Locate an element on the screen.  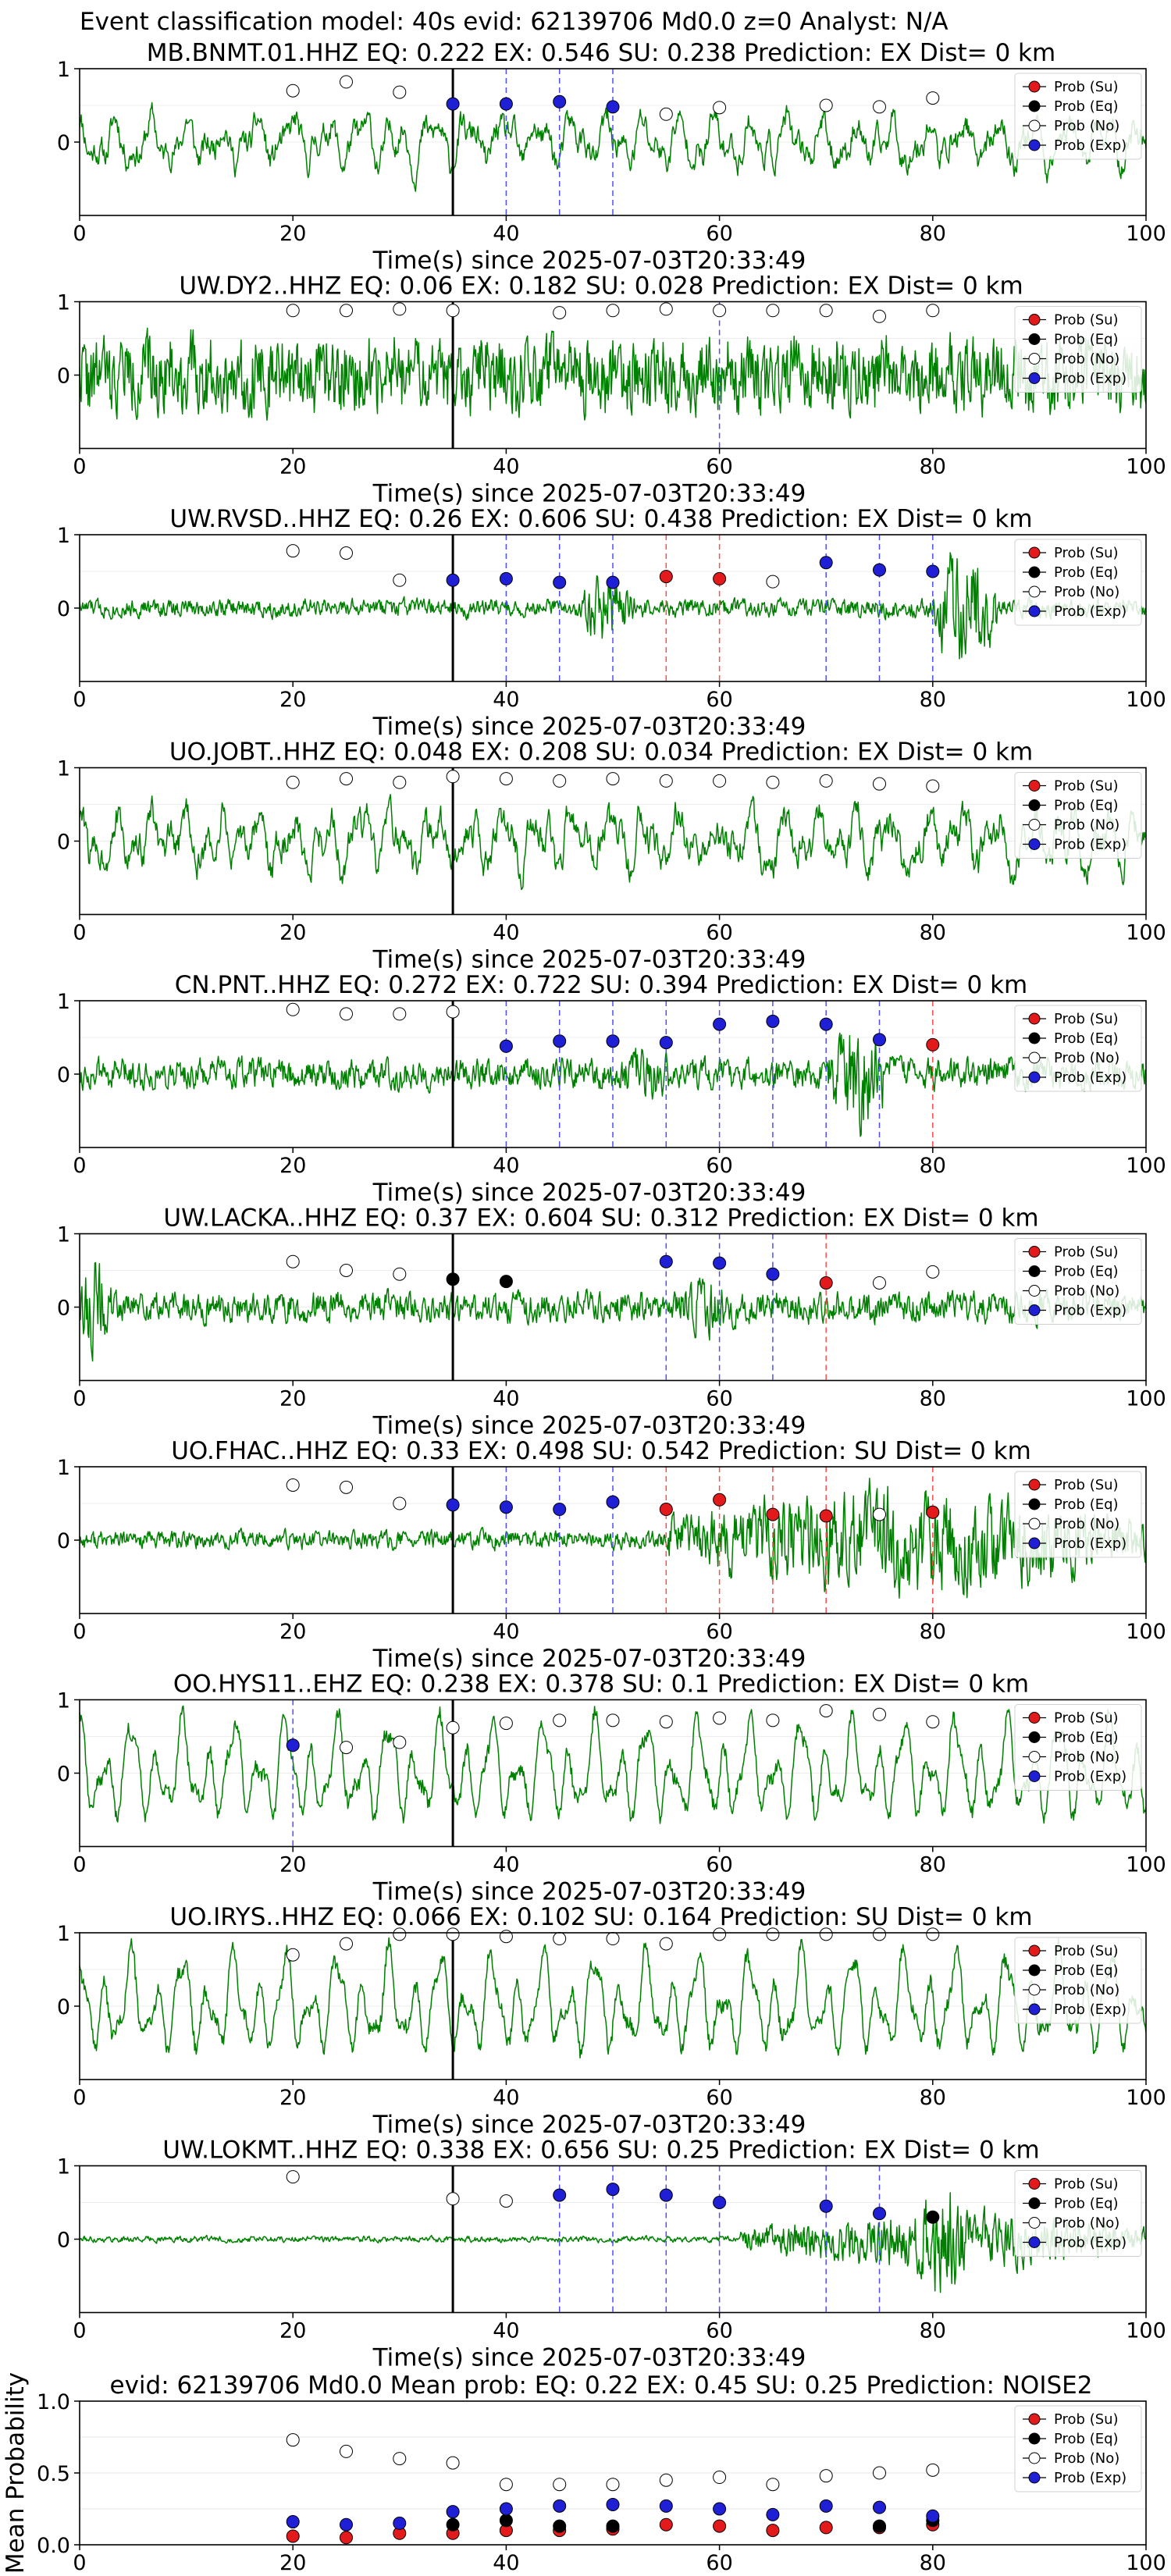
legend-label: Prob (No) is located at coordinates (1086, 1990).